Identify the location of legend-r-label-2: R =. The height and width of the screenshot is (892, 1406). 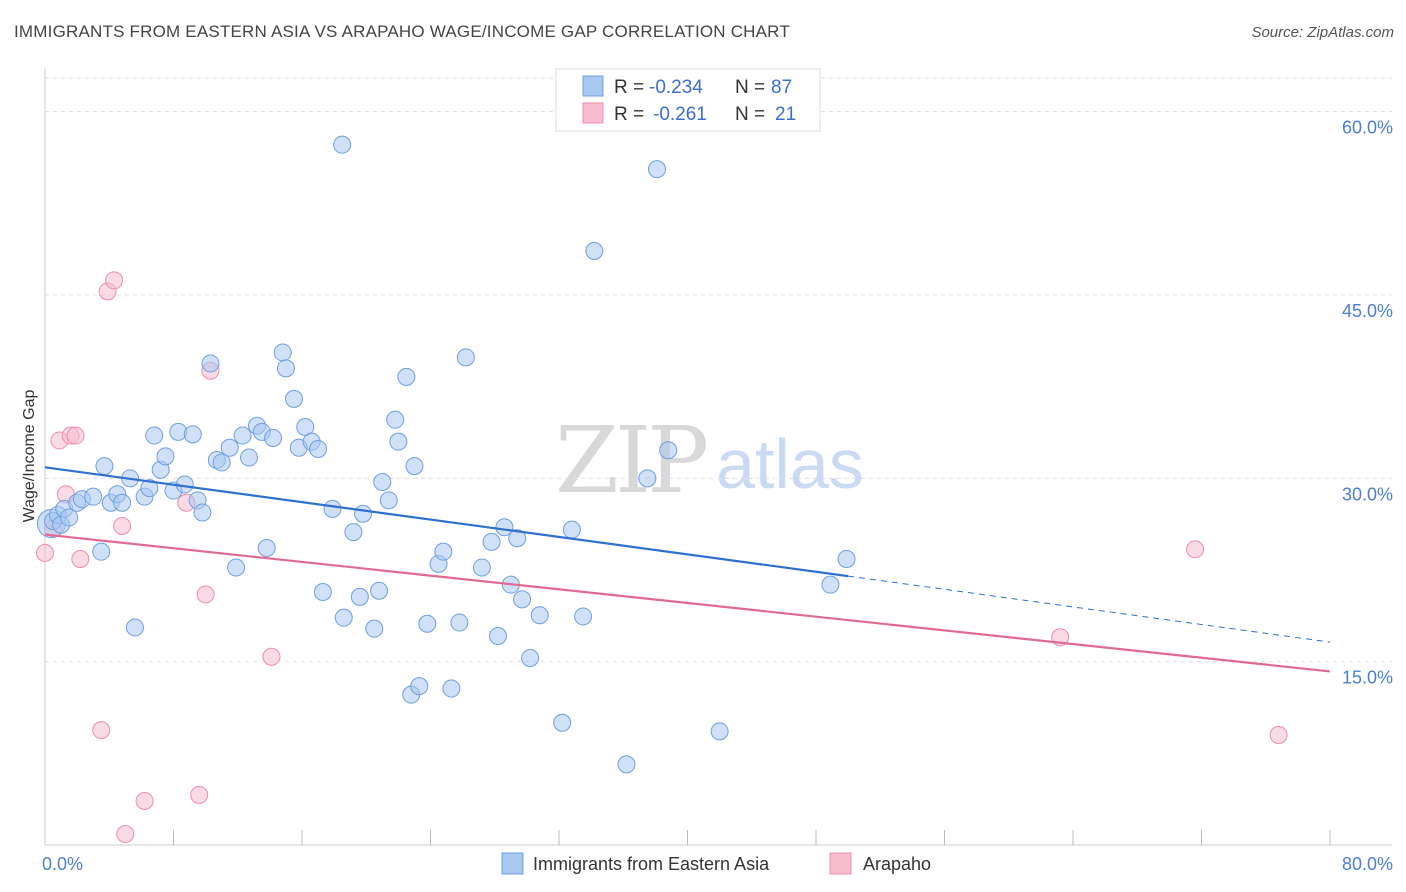
(629, 114).